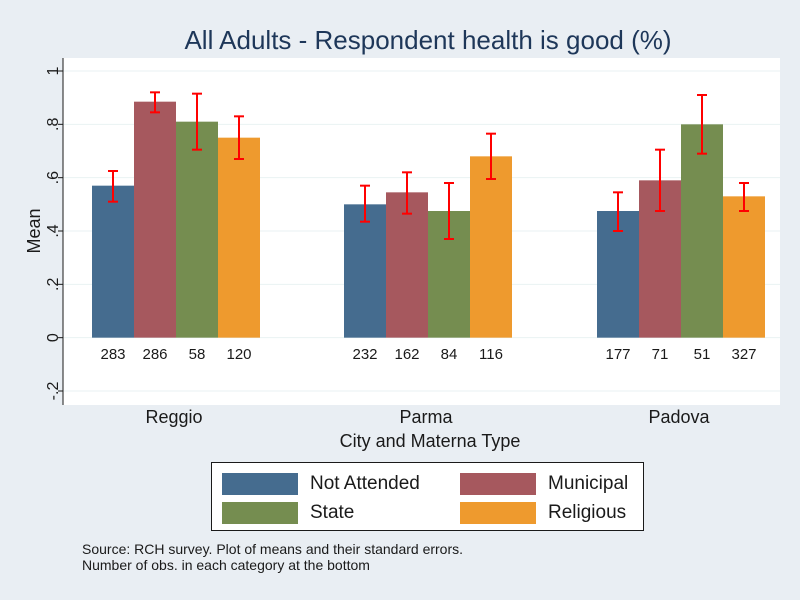 The width and height of the screenshot is (800, 600). What do you see at coordinates (491, 354) in the screenshot?
I see `obs-count-label: 116` at bounding box center [491, 354].